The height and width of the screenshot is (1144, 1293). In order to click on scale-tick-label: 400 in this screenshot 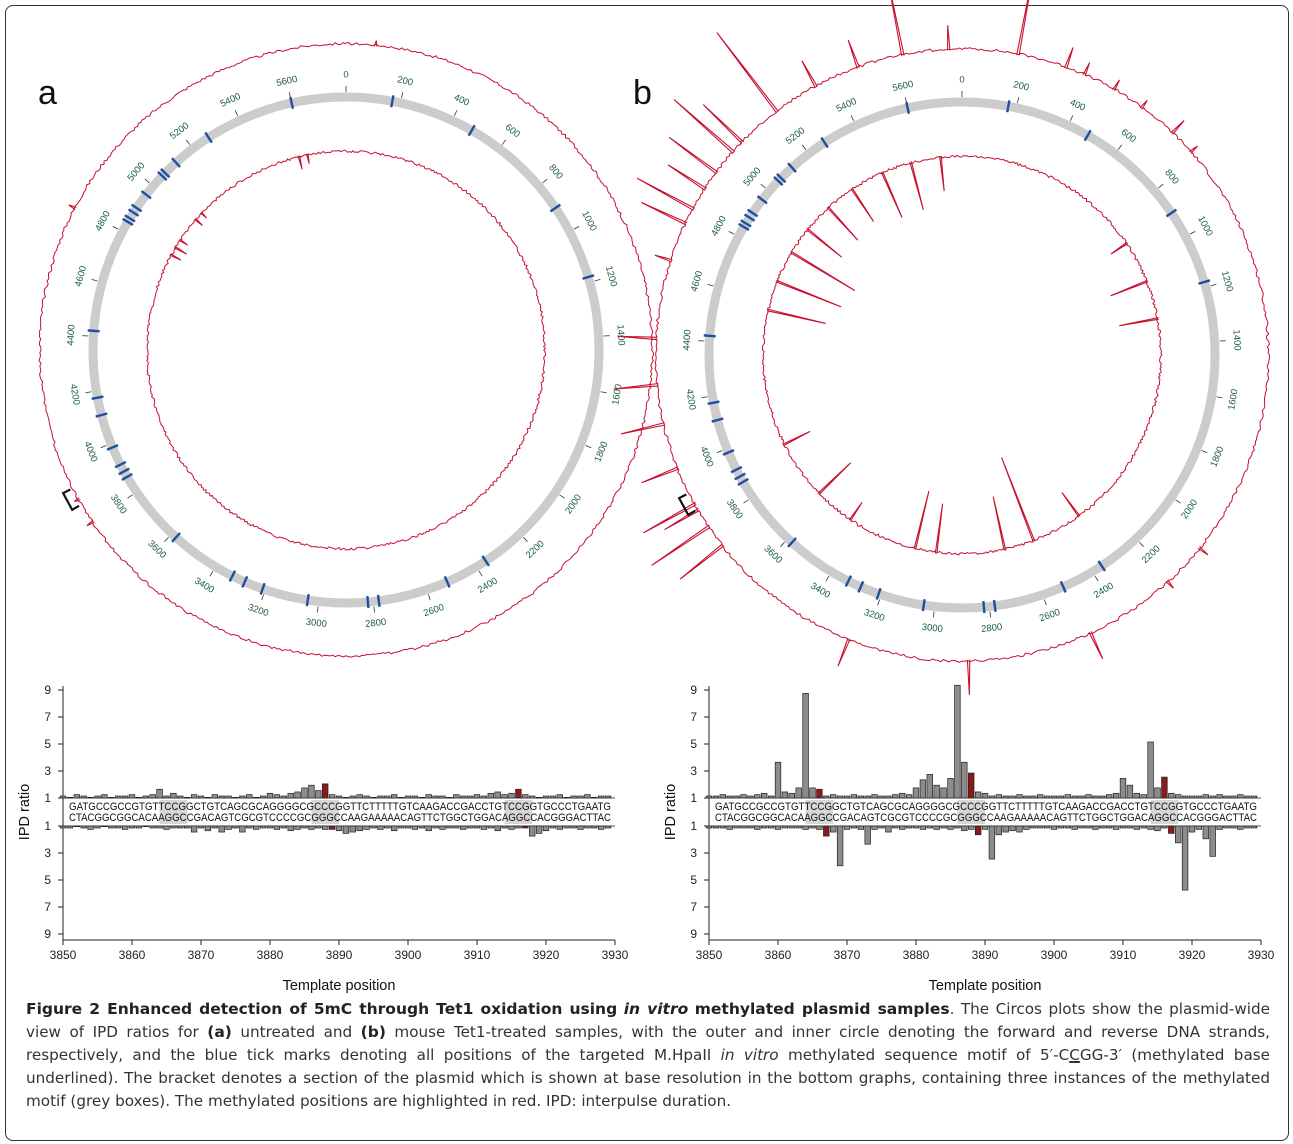, I will do `click(1077, 105)`.